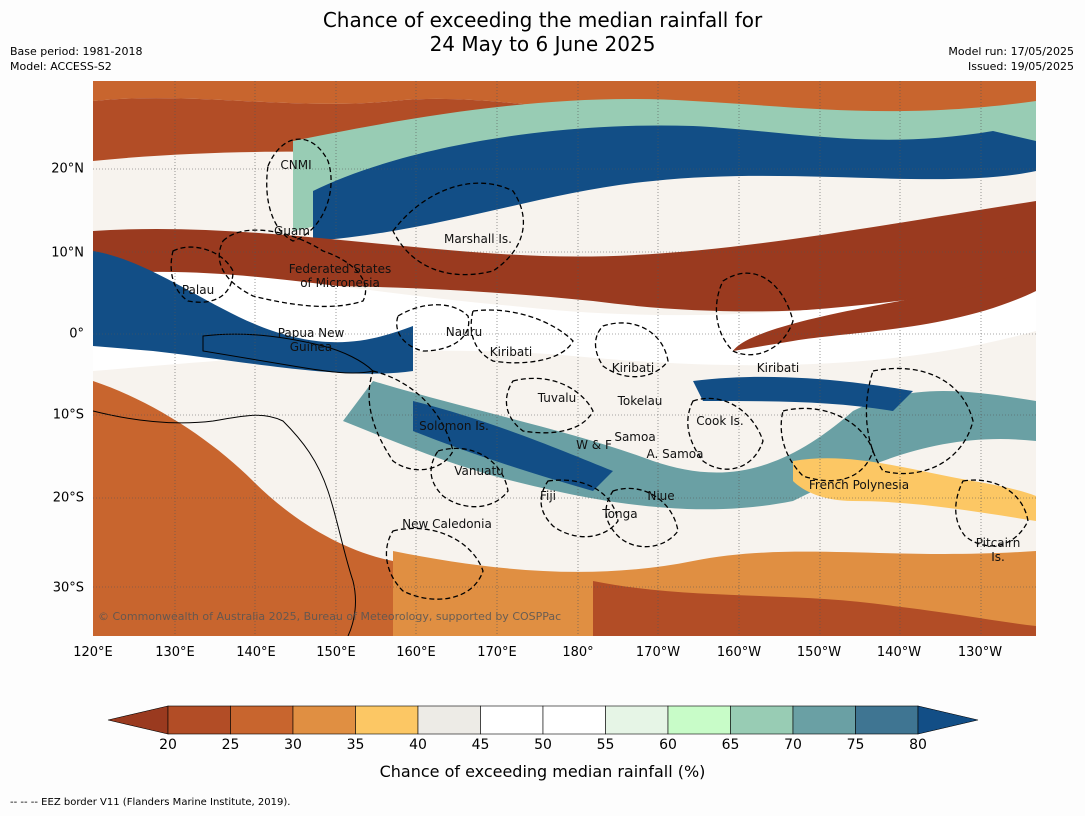 The image size is (1085, 816). Describe the element at coordinates (640, 401) in the screenshot. I see `label-tokelau: Tokelau` at that location.